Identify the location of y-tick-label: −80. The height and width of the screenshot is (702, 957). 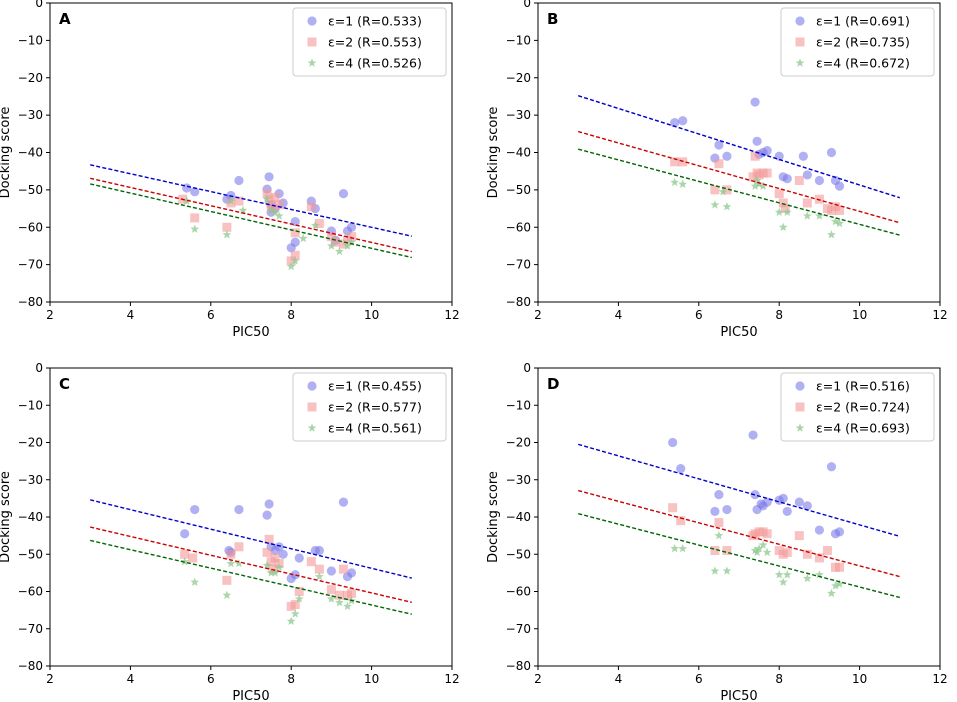
(518, 302).